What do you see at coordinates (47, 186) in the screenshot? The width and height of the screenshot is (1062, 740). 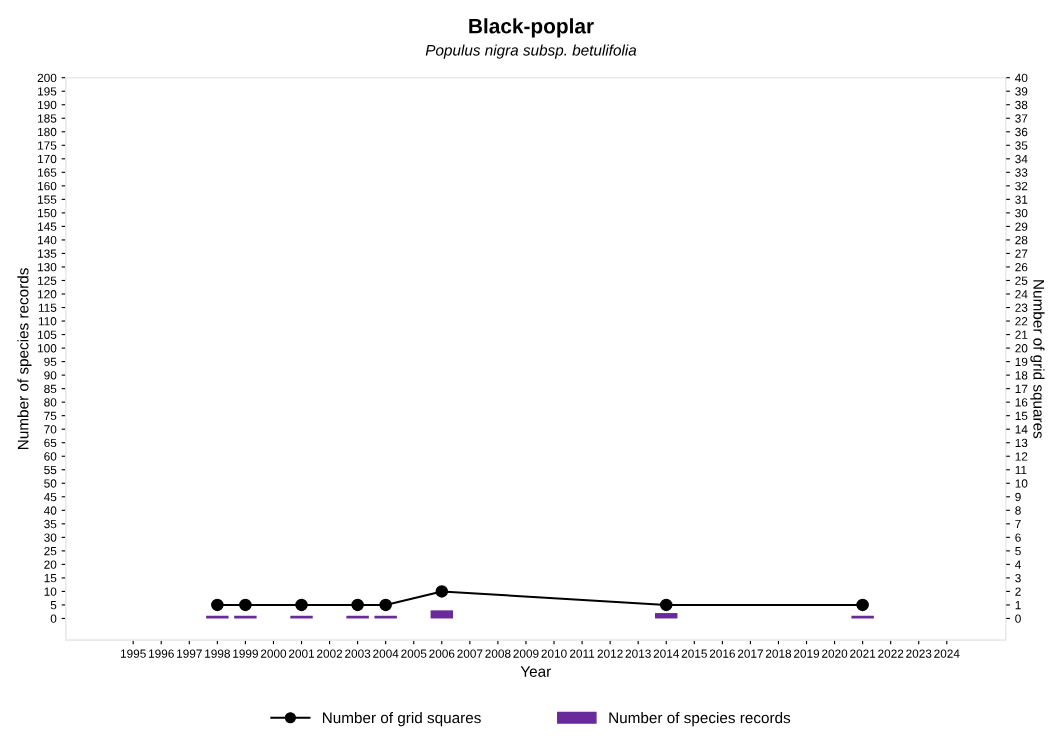 I see `y-tick-label: 160` at bounding box center [47, 186].